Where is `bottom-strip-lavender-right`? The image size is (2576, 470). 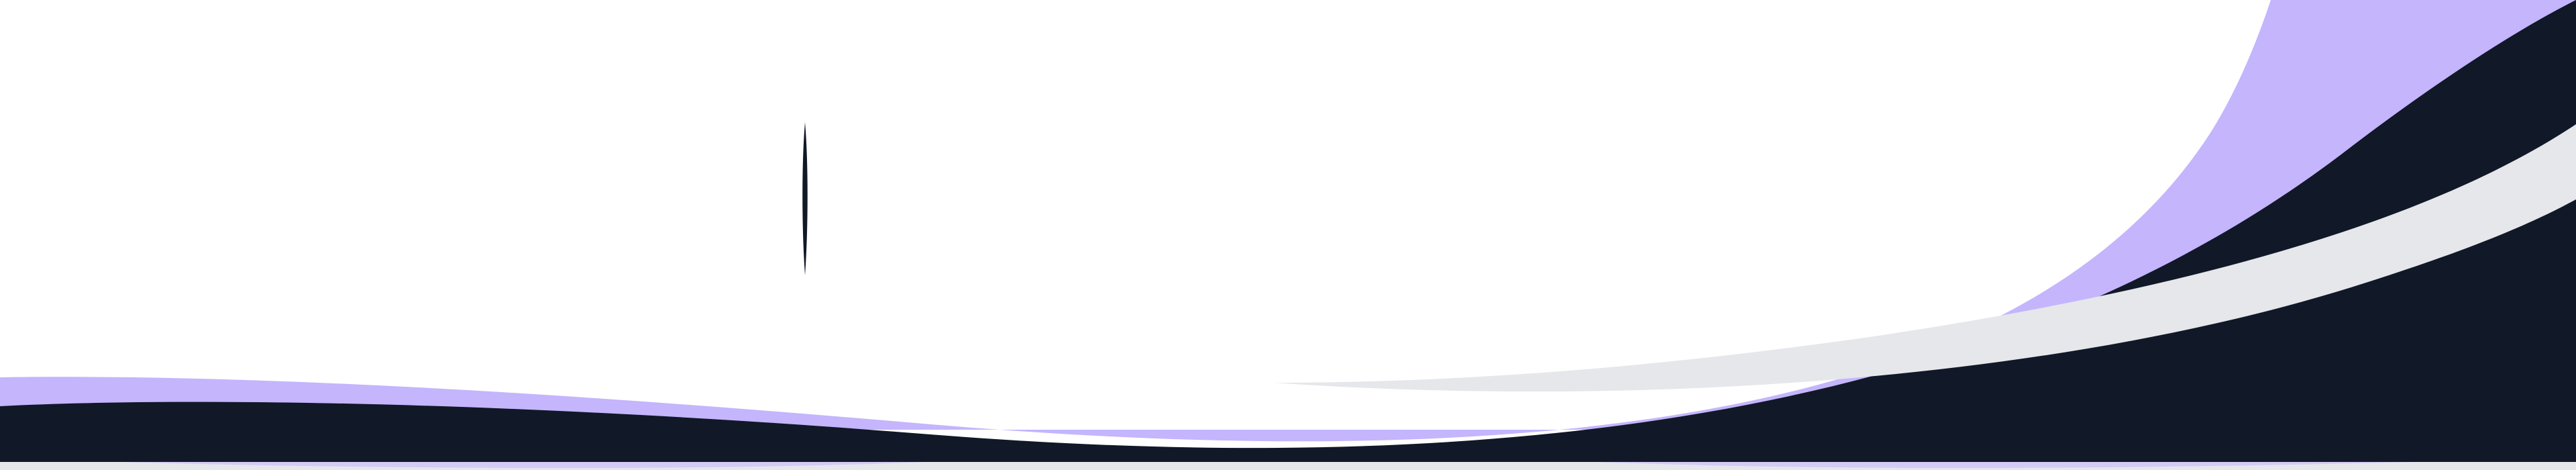
bottom-strip-lavender-right is located at coordinates (2006, 465).